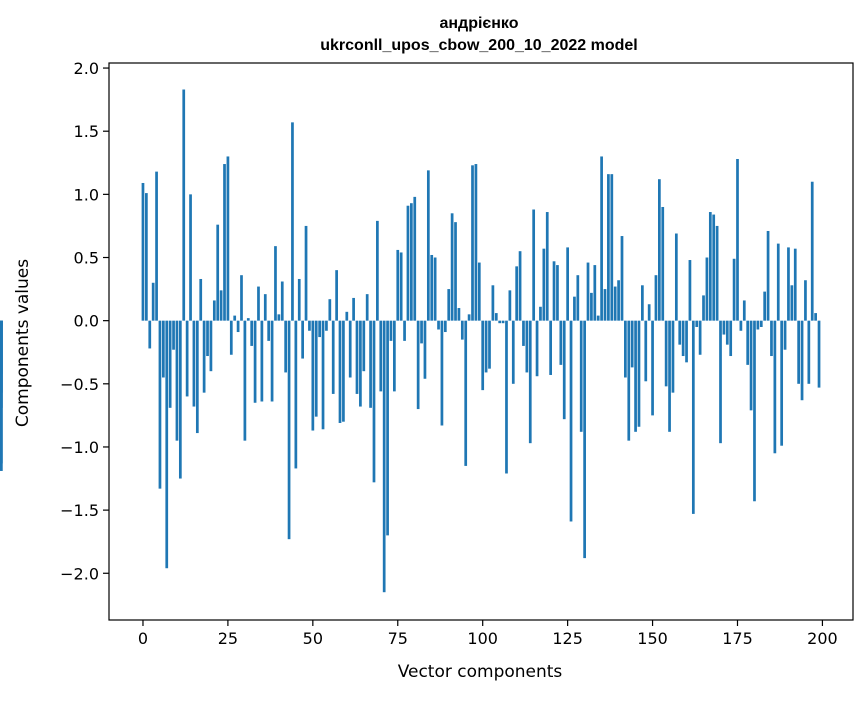  What do you see at coordinates (567, 638) in the screenshot?
I see `x-tick-label: 125` at bounding box center [567, 638].